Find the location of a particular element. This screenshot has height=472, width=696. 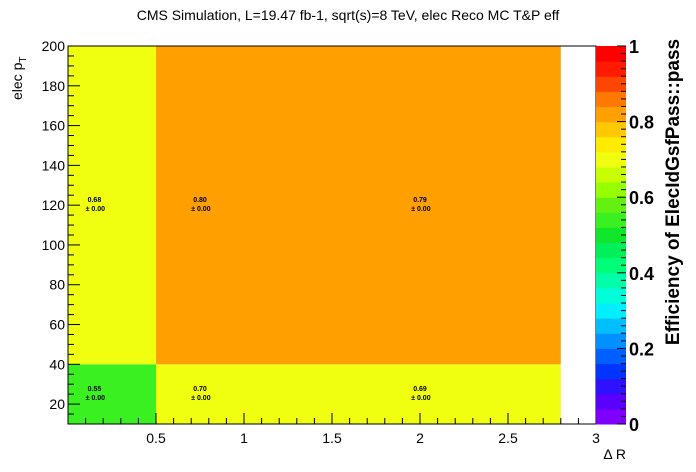

z-tick-label: 0 is located at coordinates (634, 425).